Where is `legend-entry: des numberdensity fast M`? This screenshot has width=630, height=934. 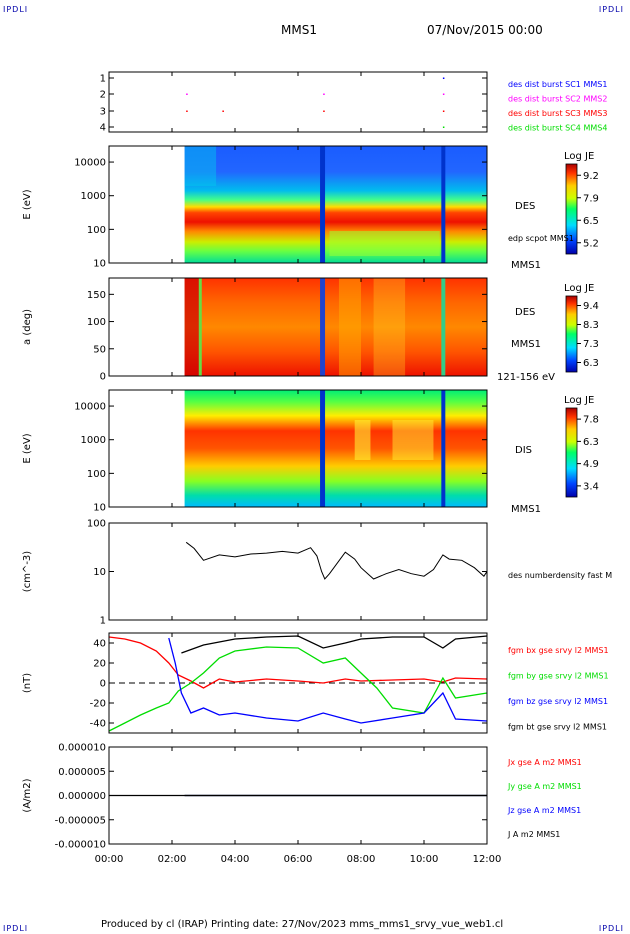 legend-entry: des numberdensity fast M is located at coordinates (560, 575).